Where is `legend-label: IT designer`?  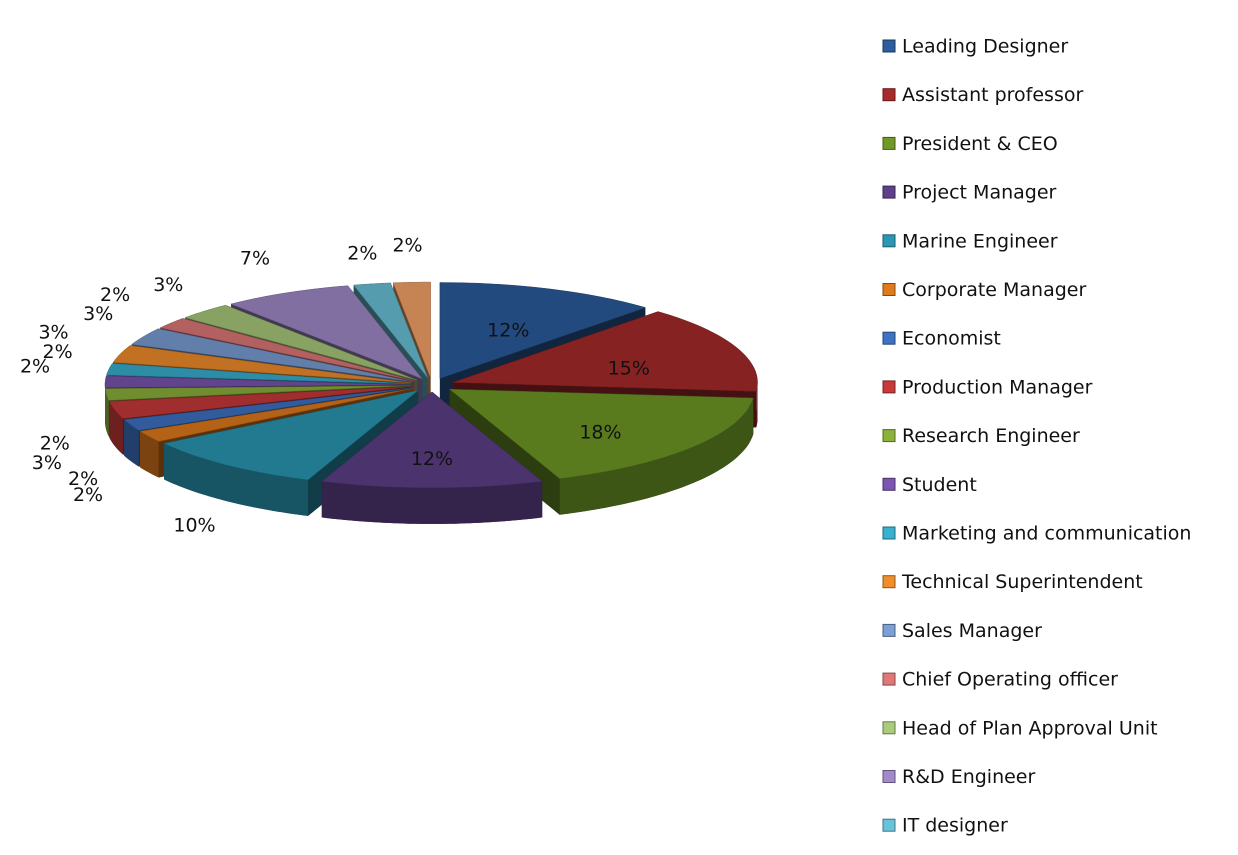 legend-label: IT designer is located at coordinates (955, 826).